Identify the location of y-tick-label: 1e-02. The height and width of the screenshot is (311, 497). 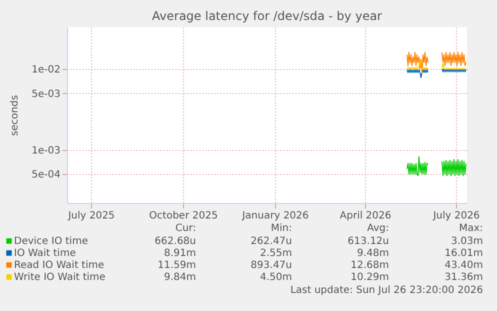
(46, 70).